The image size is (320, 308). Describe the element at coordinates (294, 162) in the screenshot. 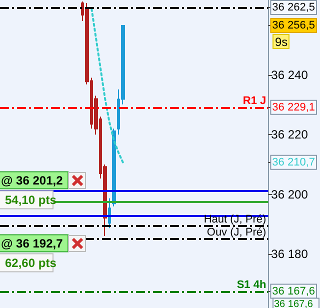

I see `y-tick-label: 36 210,7` at that location.